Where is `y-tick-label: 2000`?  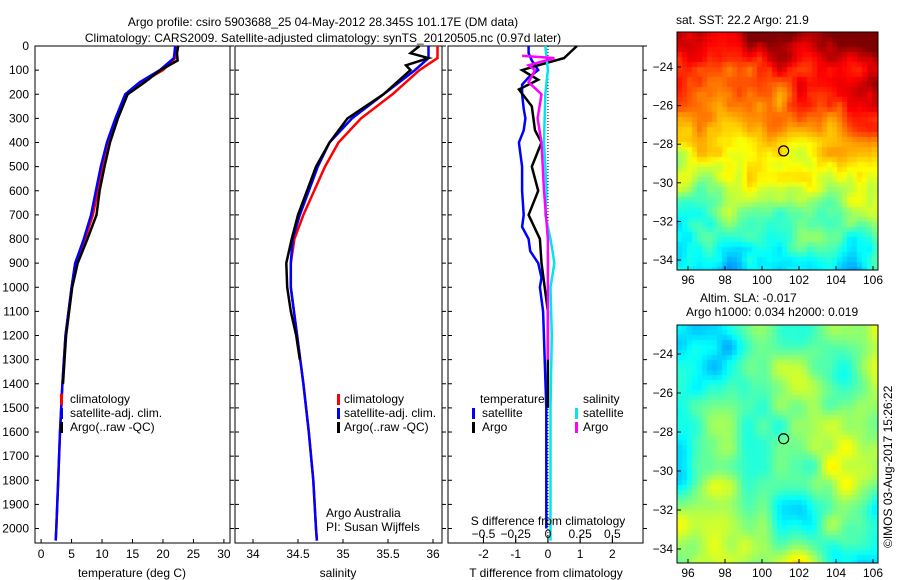 y-tick-label: 2000 is located at coordinates (15, 529).